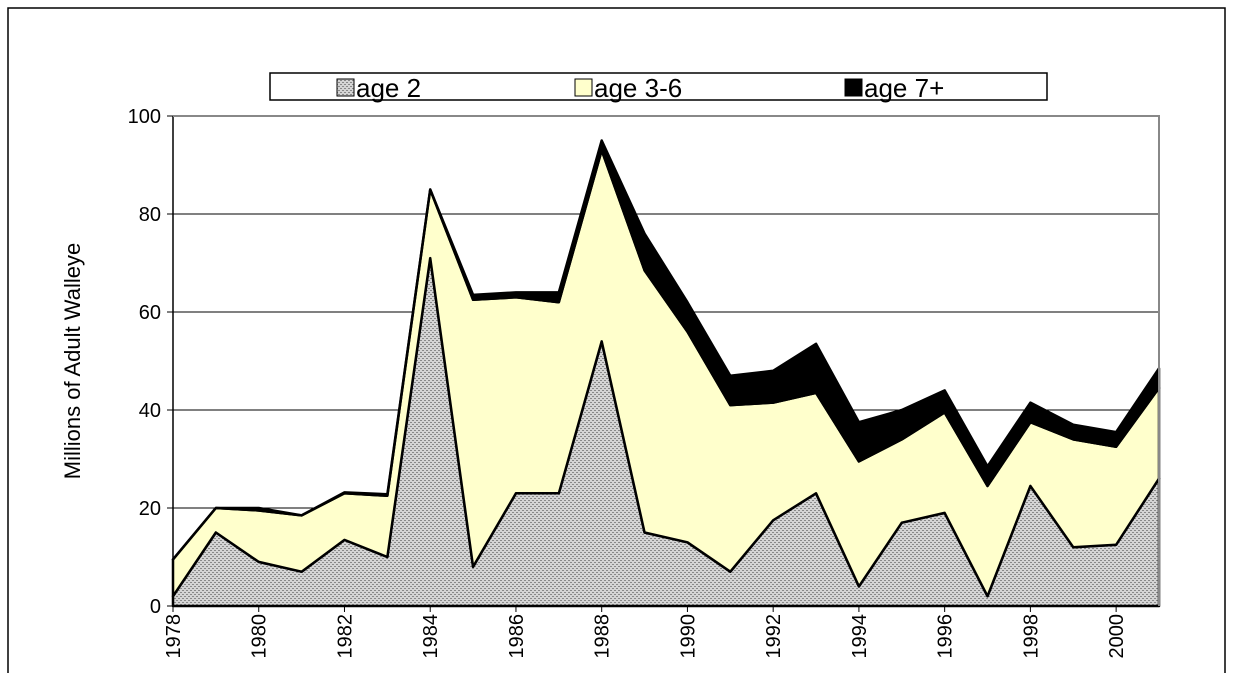 Image resolution: width=1233 pixels, height=678 pixels. What do you see at coordinates (150, 215) in the screenshot?
I see `y-tick-label: 80` at bounding box center [150, 215].